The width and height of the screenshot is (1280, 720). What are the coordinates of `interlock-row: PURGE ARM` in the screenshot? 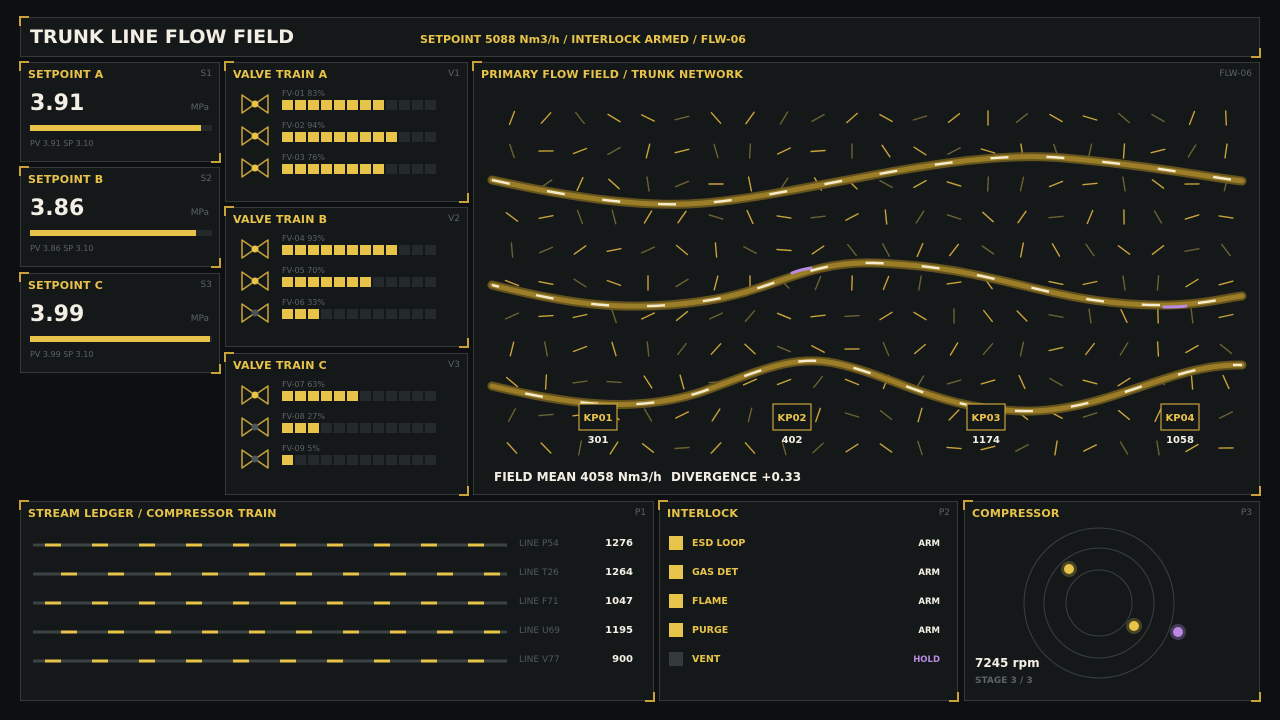 It's located at (805, 631).